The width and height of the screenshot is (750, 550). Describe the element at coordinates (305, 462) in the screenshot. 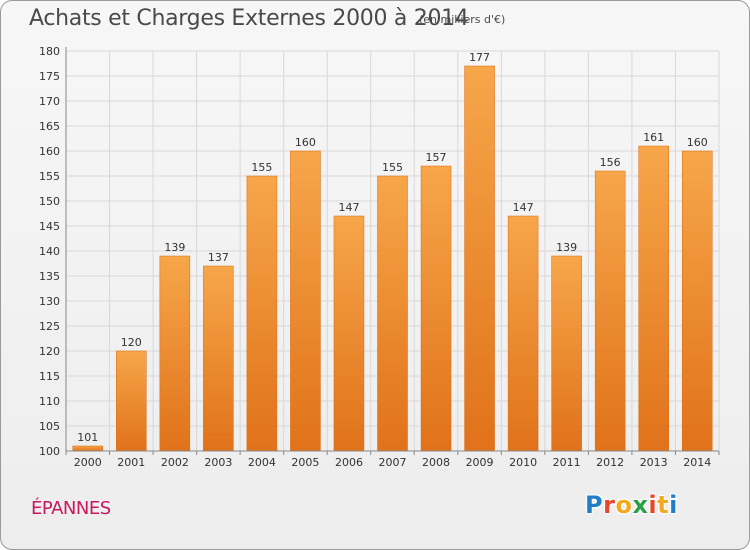

I see `x-tick-label: 2005` at that location.